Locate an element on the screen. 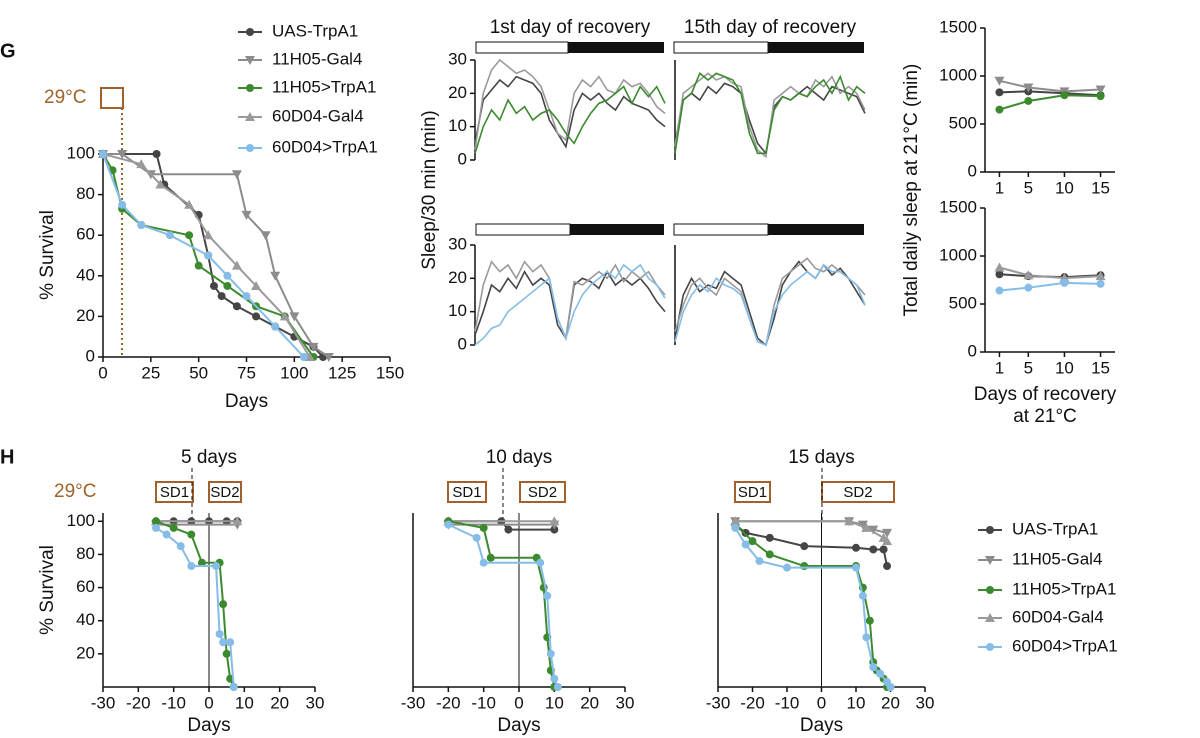  x-tick-label: 10 is located at coordinates (244, 702).